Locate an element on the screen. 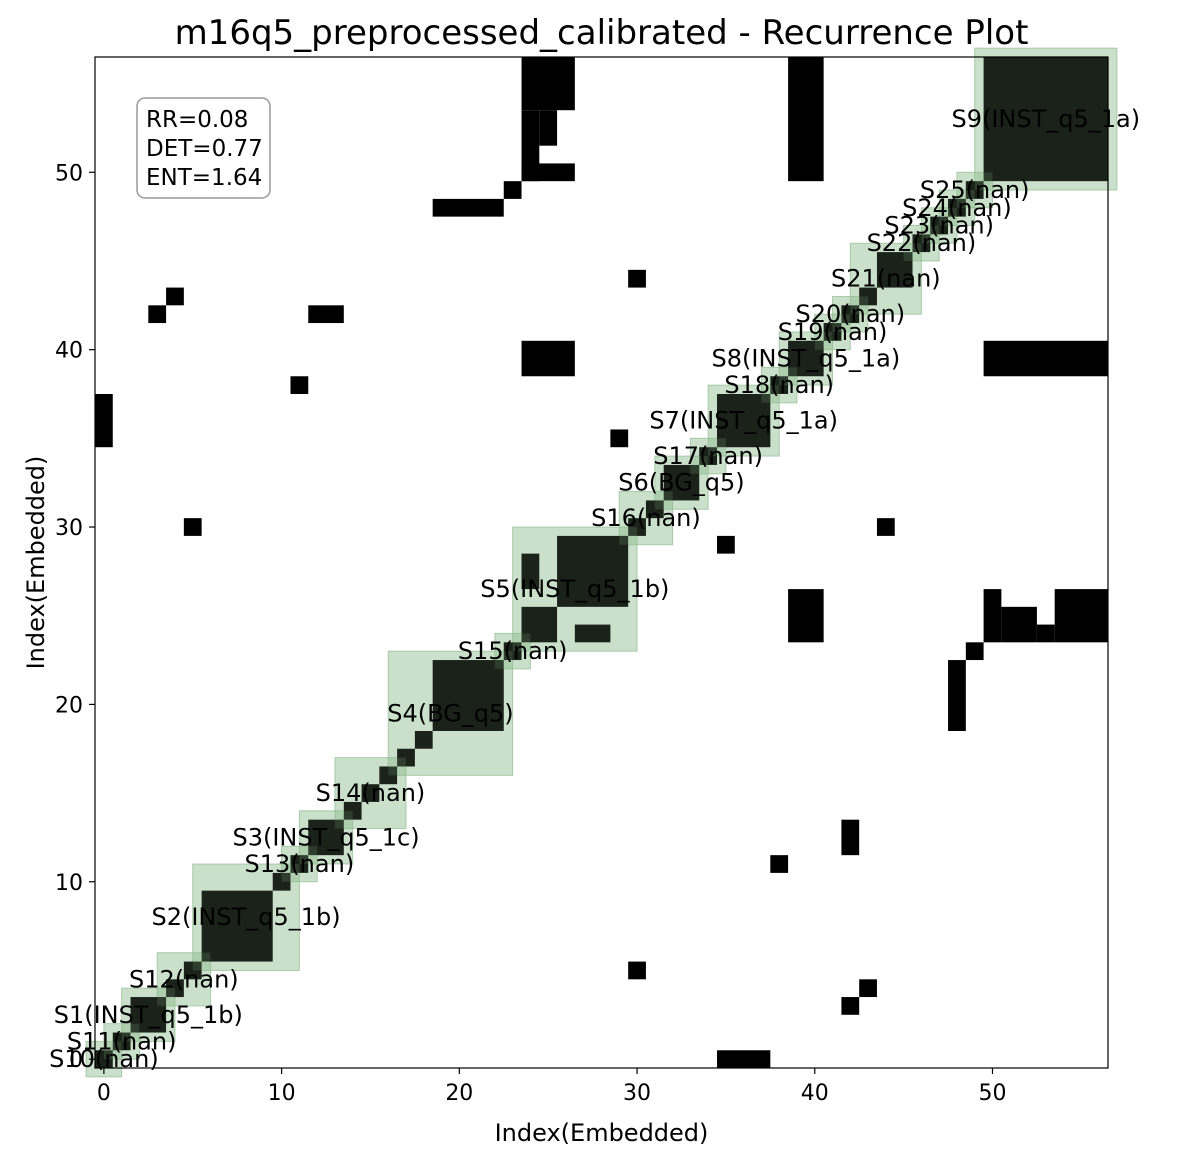  segment-label: S15(nan) is located at coordinates (513, 651).